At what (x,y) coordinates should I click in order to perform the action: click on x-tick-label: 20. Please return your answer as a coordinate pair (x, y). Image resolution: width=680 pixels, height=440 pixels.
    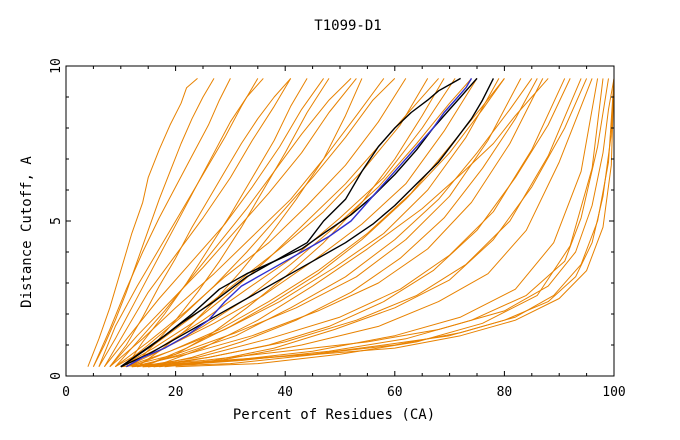
    Looking at the image, I should click on (176, 392).